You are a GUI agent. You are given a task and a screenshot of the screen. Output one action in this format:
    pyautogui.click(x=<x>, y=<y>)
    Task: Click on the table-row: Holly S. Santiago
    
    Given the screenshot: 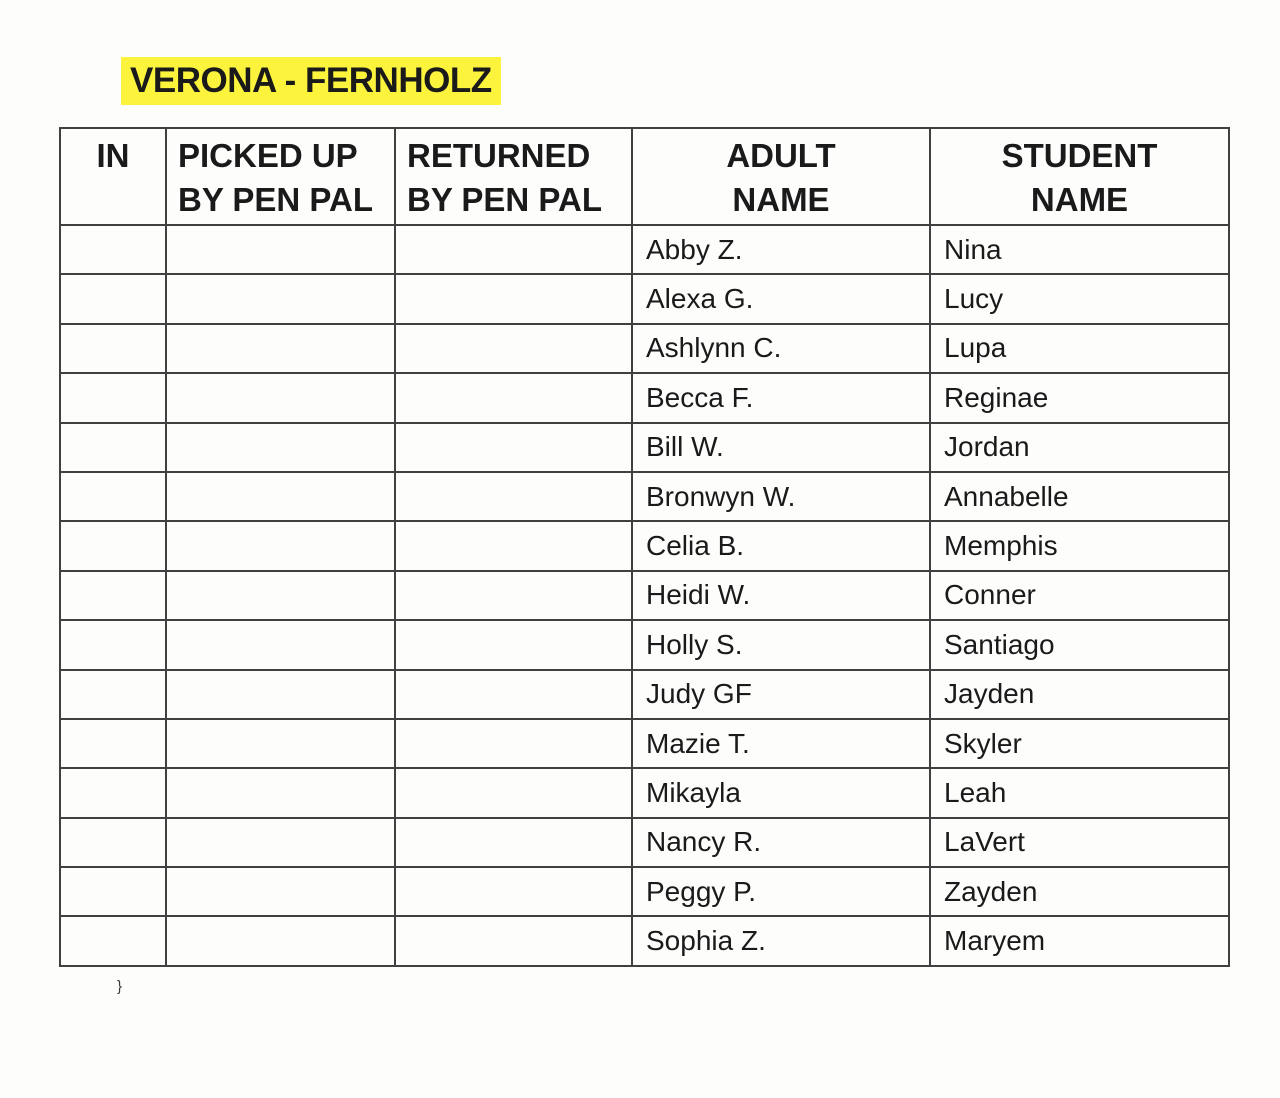 What is the action you would take?
    pyautogui.click(x=644, y=645)
    